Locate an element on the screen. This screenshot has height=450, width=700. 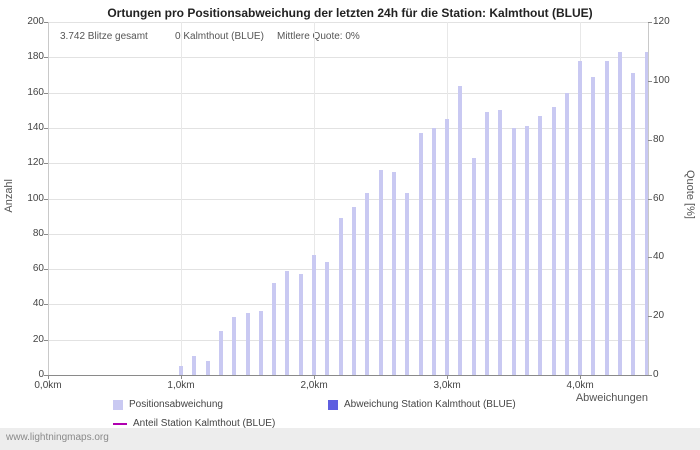
y-tick-label-left: 20 is located at coordinates (38, 339).